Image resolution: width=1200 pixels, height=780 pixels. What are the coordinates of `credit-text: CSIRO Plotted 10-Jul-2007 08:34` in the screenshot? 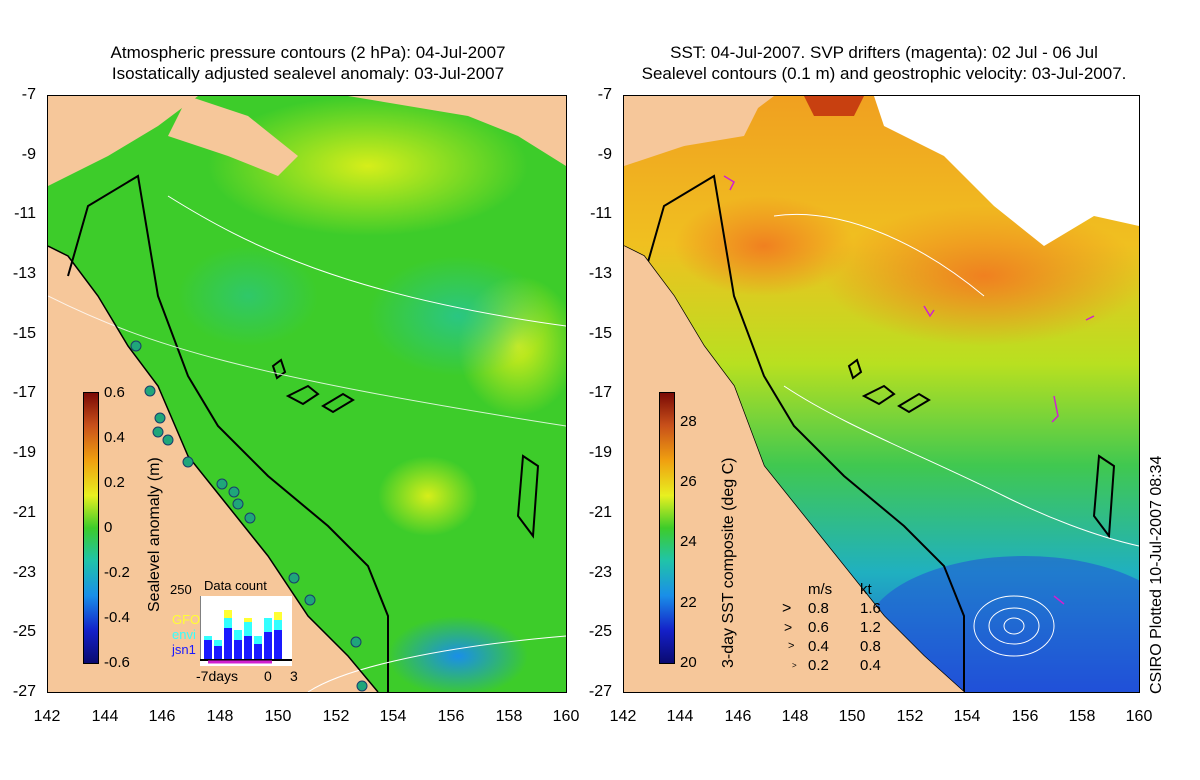 It's located at (1156, 574).